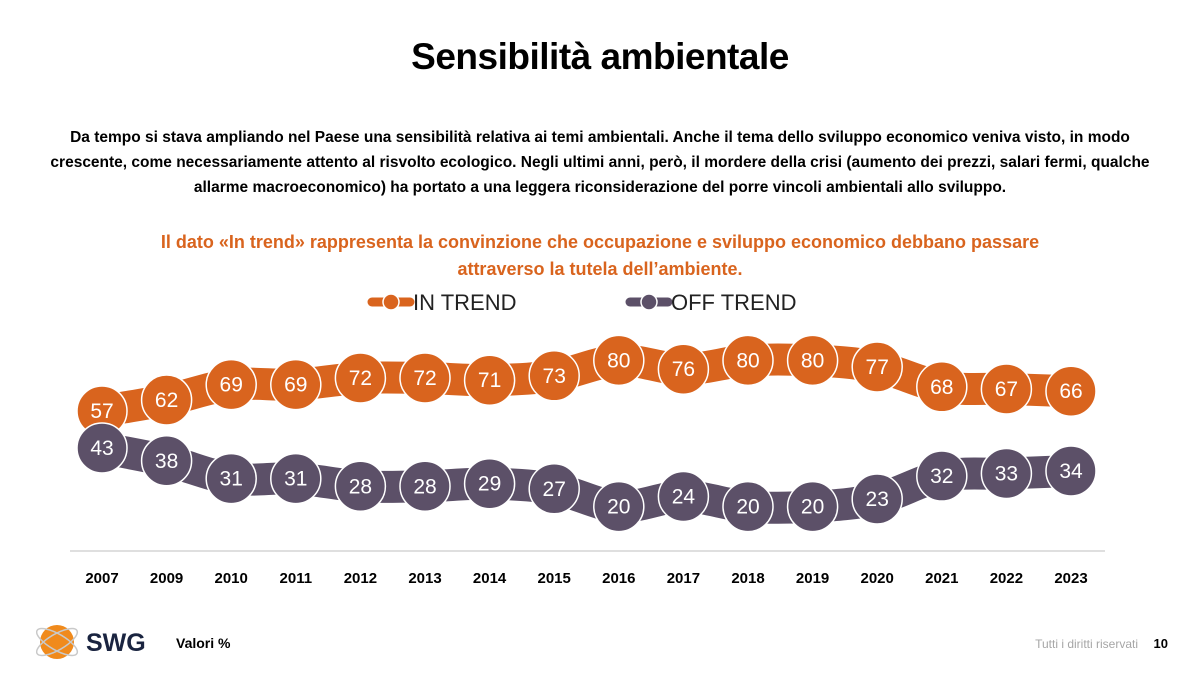  Describe the element at coordinates (360, 578) in the screenshot. I see `x-tick-label-2012: 2012` at that location.